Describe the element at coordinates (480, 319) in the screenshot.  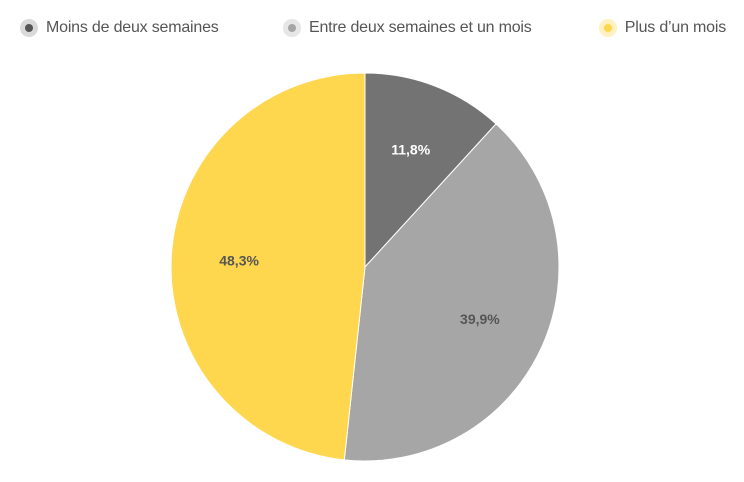
I see `slice-data-label-2: 39,9%` at that location.